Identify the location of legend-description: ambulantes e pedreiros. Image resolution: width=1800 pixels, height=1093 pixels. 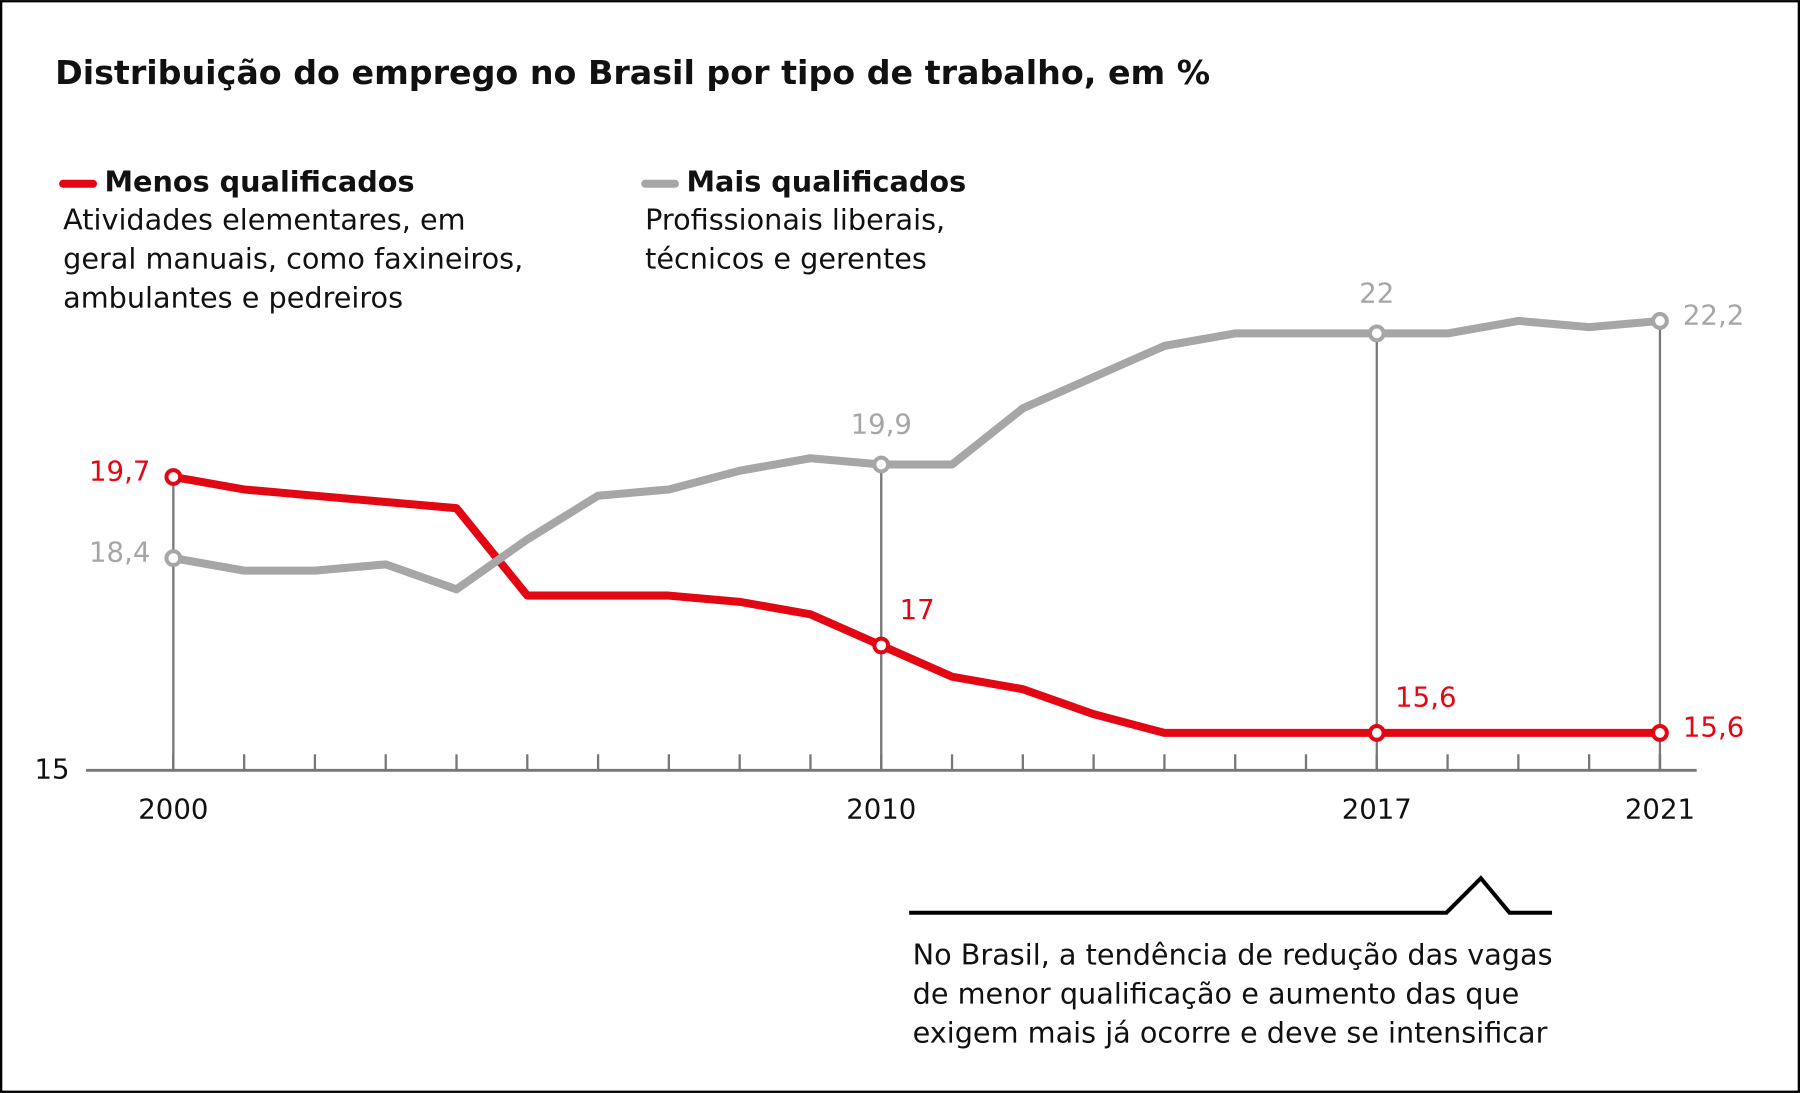
(233, 298).